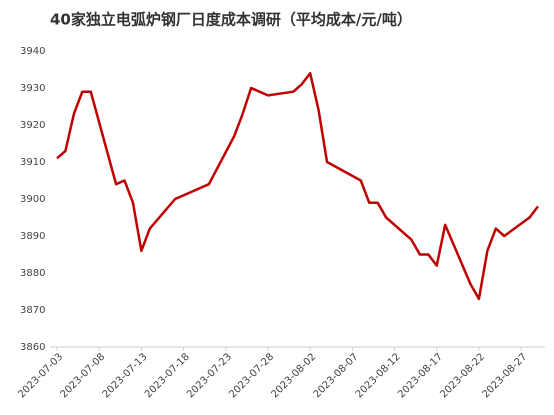  Describe the element at coordinates (231, 20) in the screenshot. I see `chart-title: 40家独立电弧炉钢厂日度成本调研（平均成本/元/吨）` at that location.